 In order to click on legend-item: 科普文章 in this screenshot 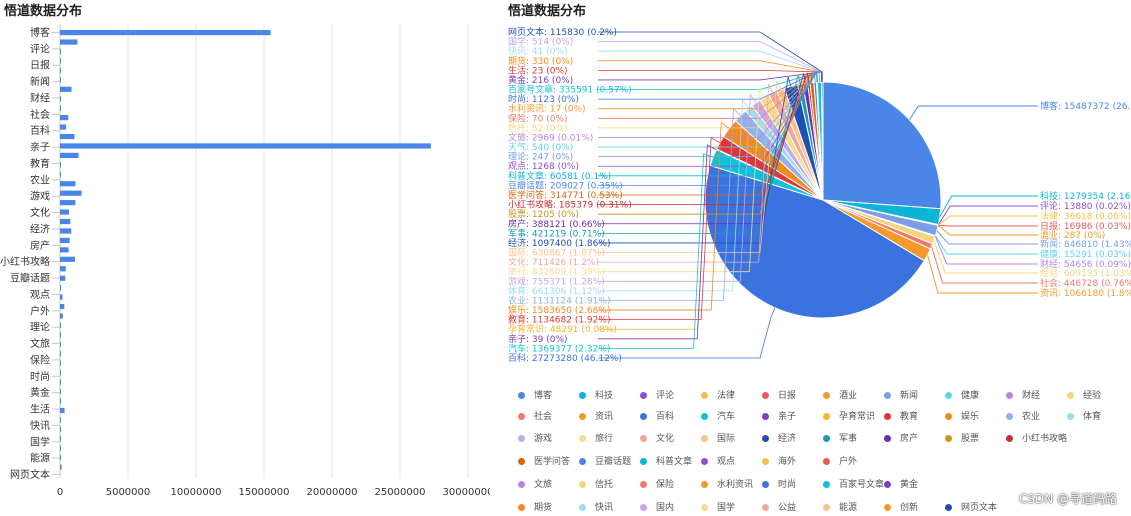, I will do `click(666, 460)`.